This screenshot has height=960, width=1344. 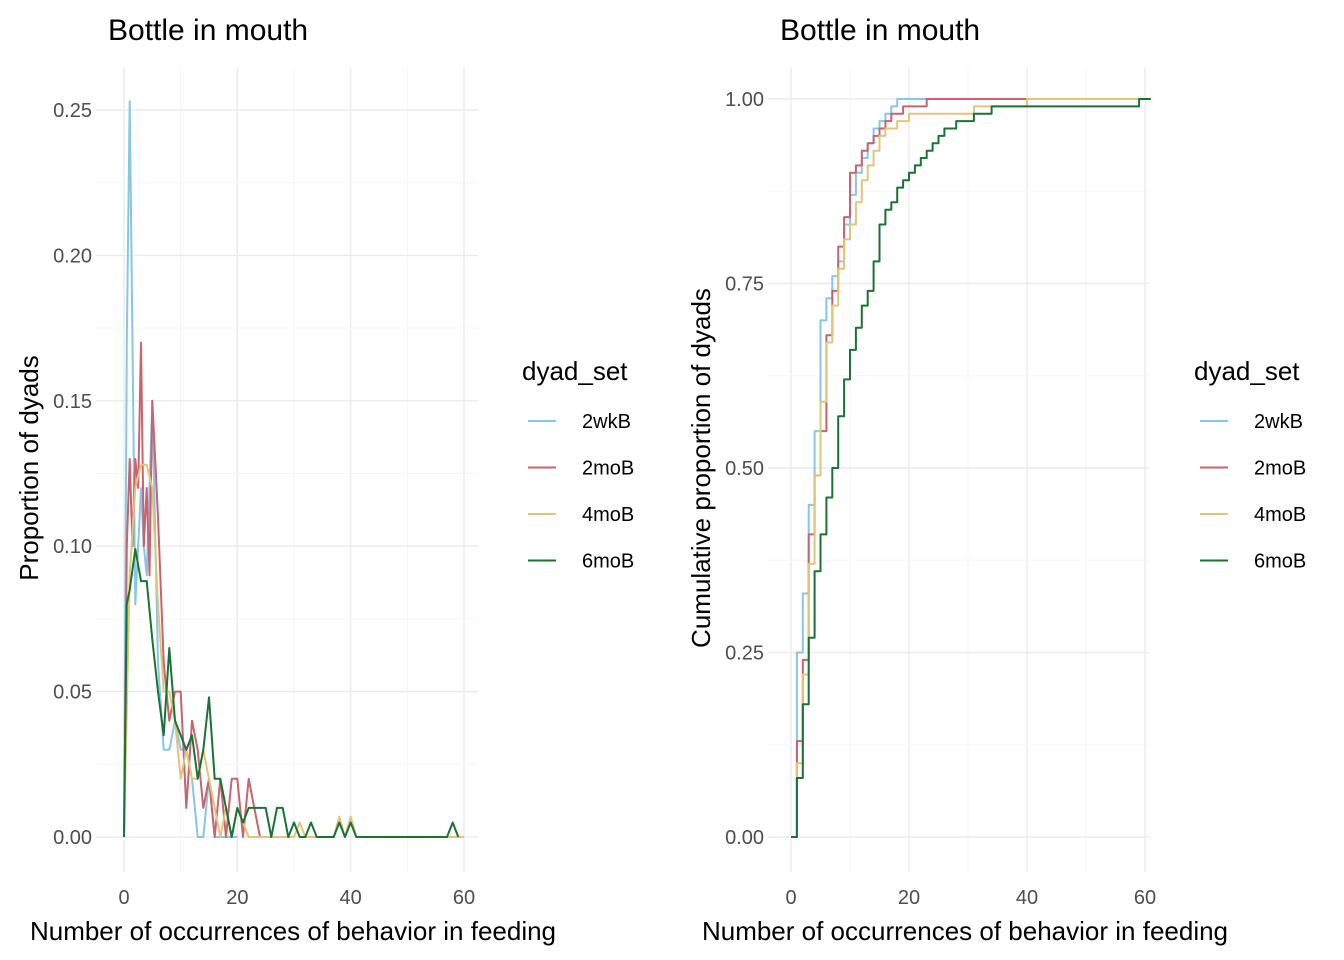 I want to click on y-tick-label: 0.05, so click(x=72, y=693).